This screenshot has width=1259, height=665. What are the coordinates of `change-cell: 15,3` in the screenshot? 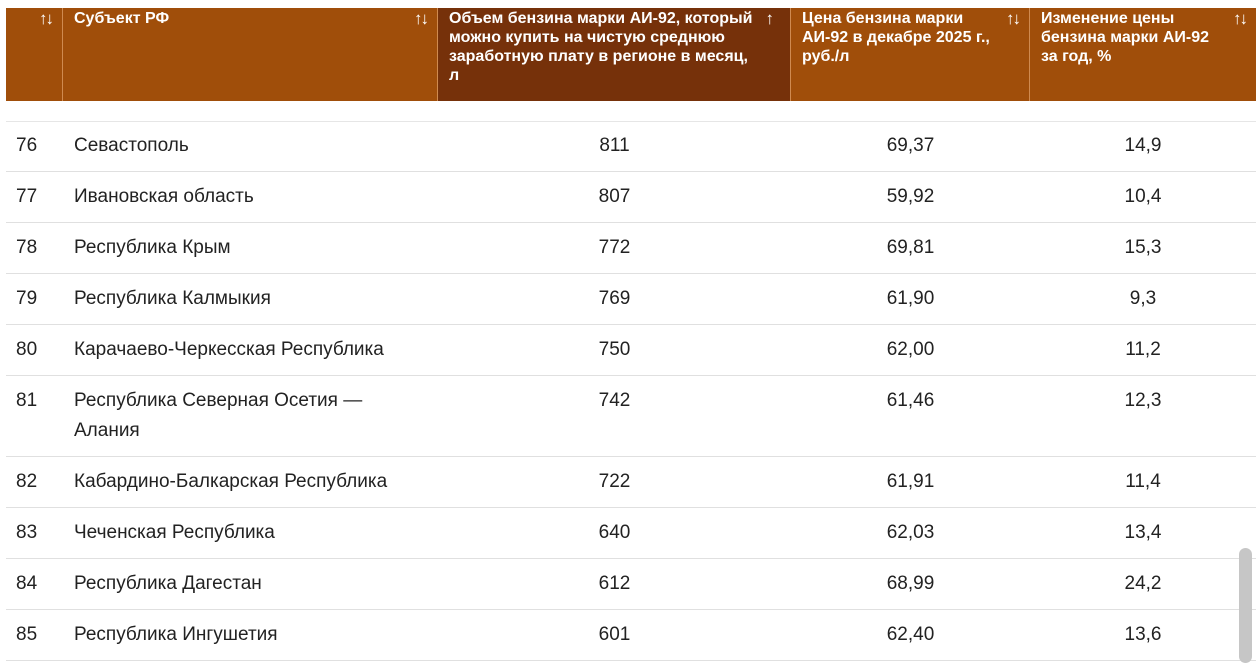 It's located at (1143, 247).